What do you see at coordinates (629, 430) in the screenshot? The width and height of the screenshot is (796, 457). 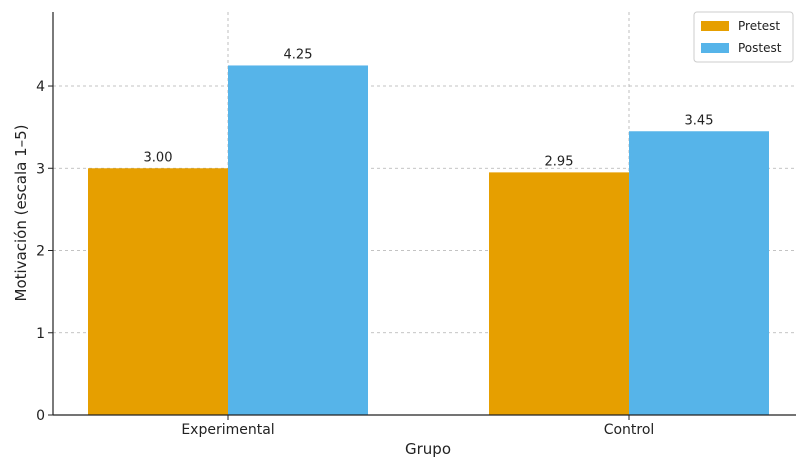 I see `x-tick-label: Control` at bounding box center [629, 430].